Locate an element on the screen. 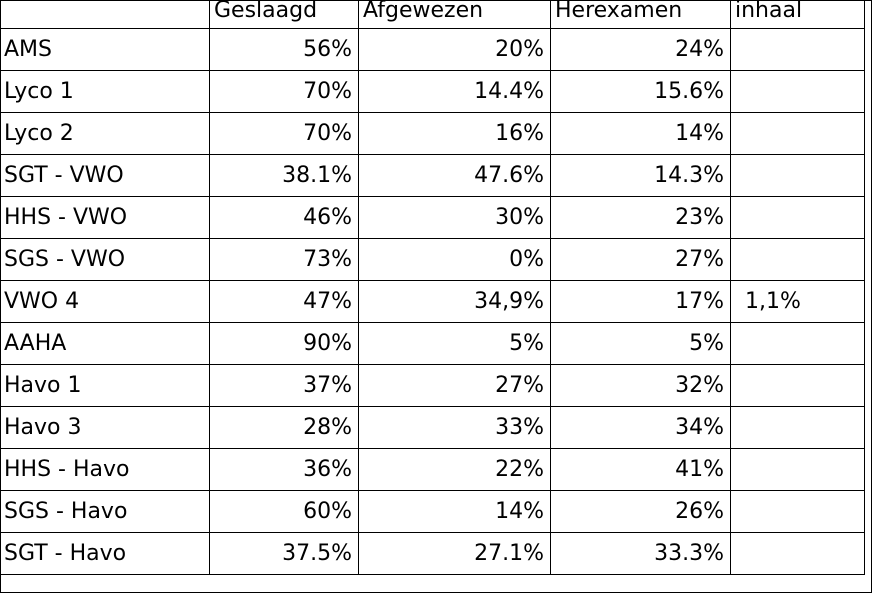 The image size is (872, 593). cell-herexamen: 15.6% is located at coordinates (640, 91).